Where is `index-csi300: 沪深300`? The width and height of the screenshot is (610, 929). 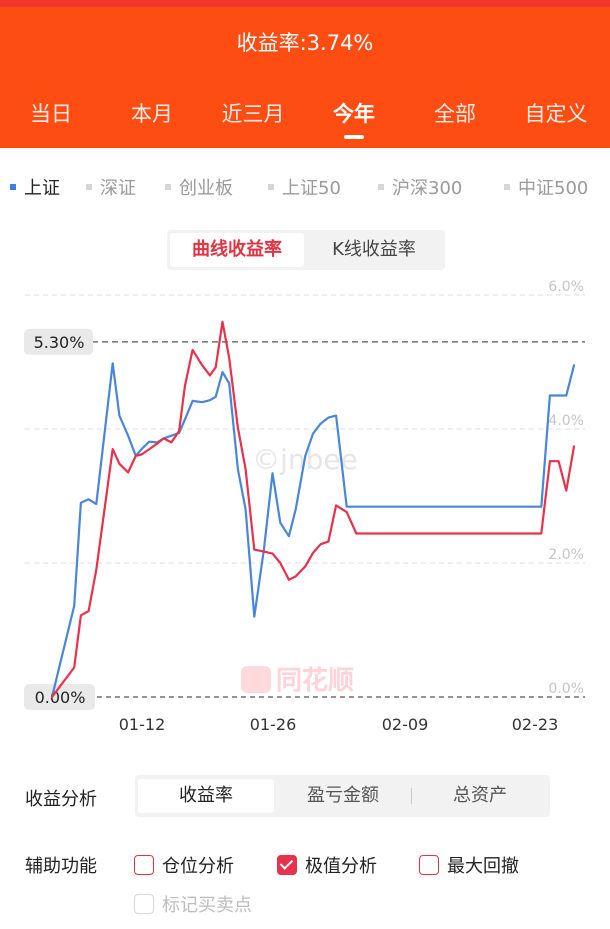
index-csi300: 沪深300 is located at coordinates (420, 187).